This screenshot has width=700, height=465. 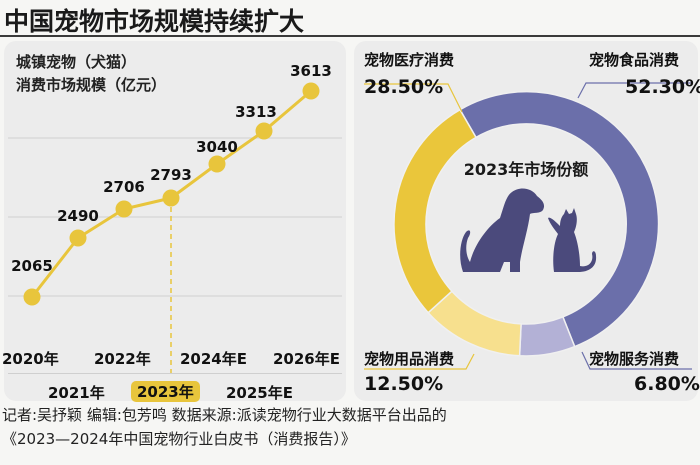 What do you see at coordinates (224, 415) in the screenshot?
I see `credits-line: 记者:吴抒颖 编辑:包芳鸣 数据来源:派读宠物行业大数据平台出品的` at bounding box center [224, 415].